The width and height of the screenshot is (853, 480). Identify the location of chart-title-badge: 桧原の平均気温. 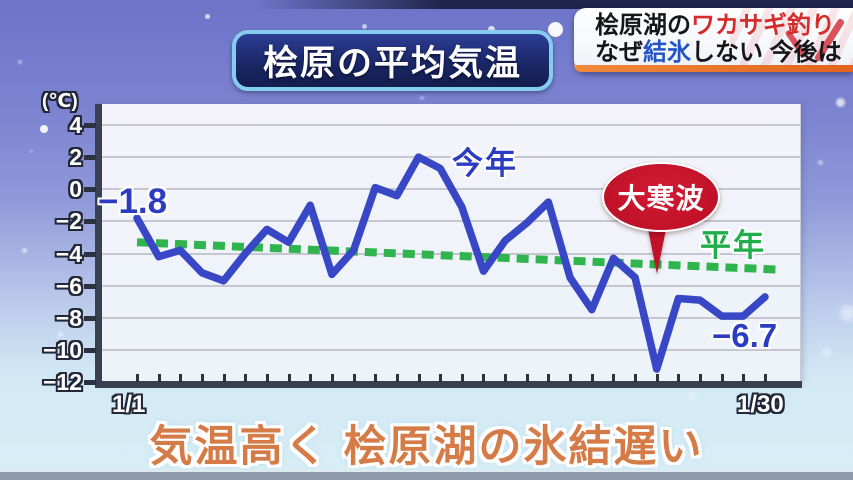
(392, 60).